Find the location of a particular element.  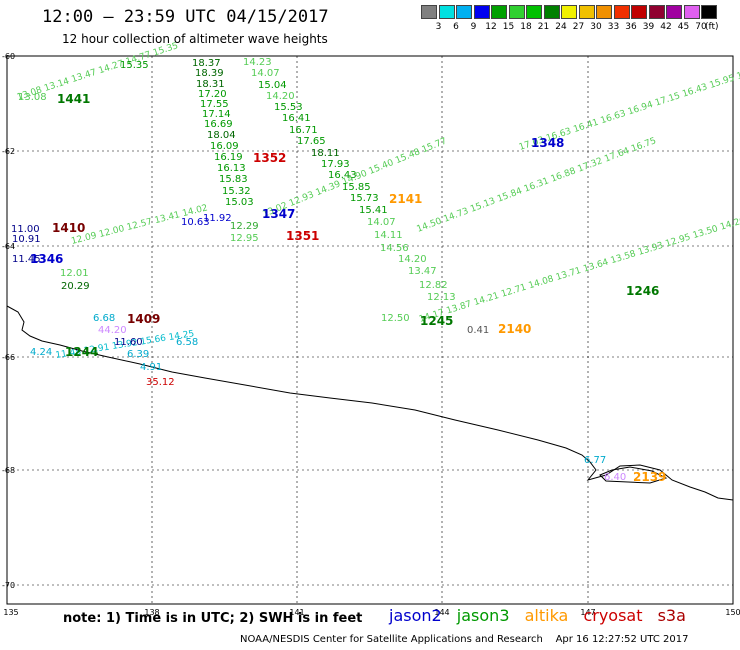

wave-height-value: 18.11 is located at coordinates (325, 153).